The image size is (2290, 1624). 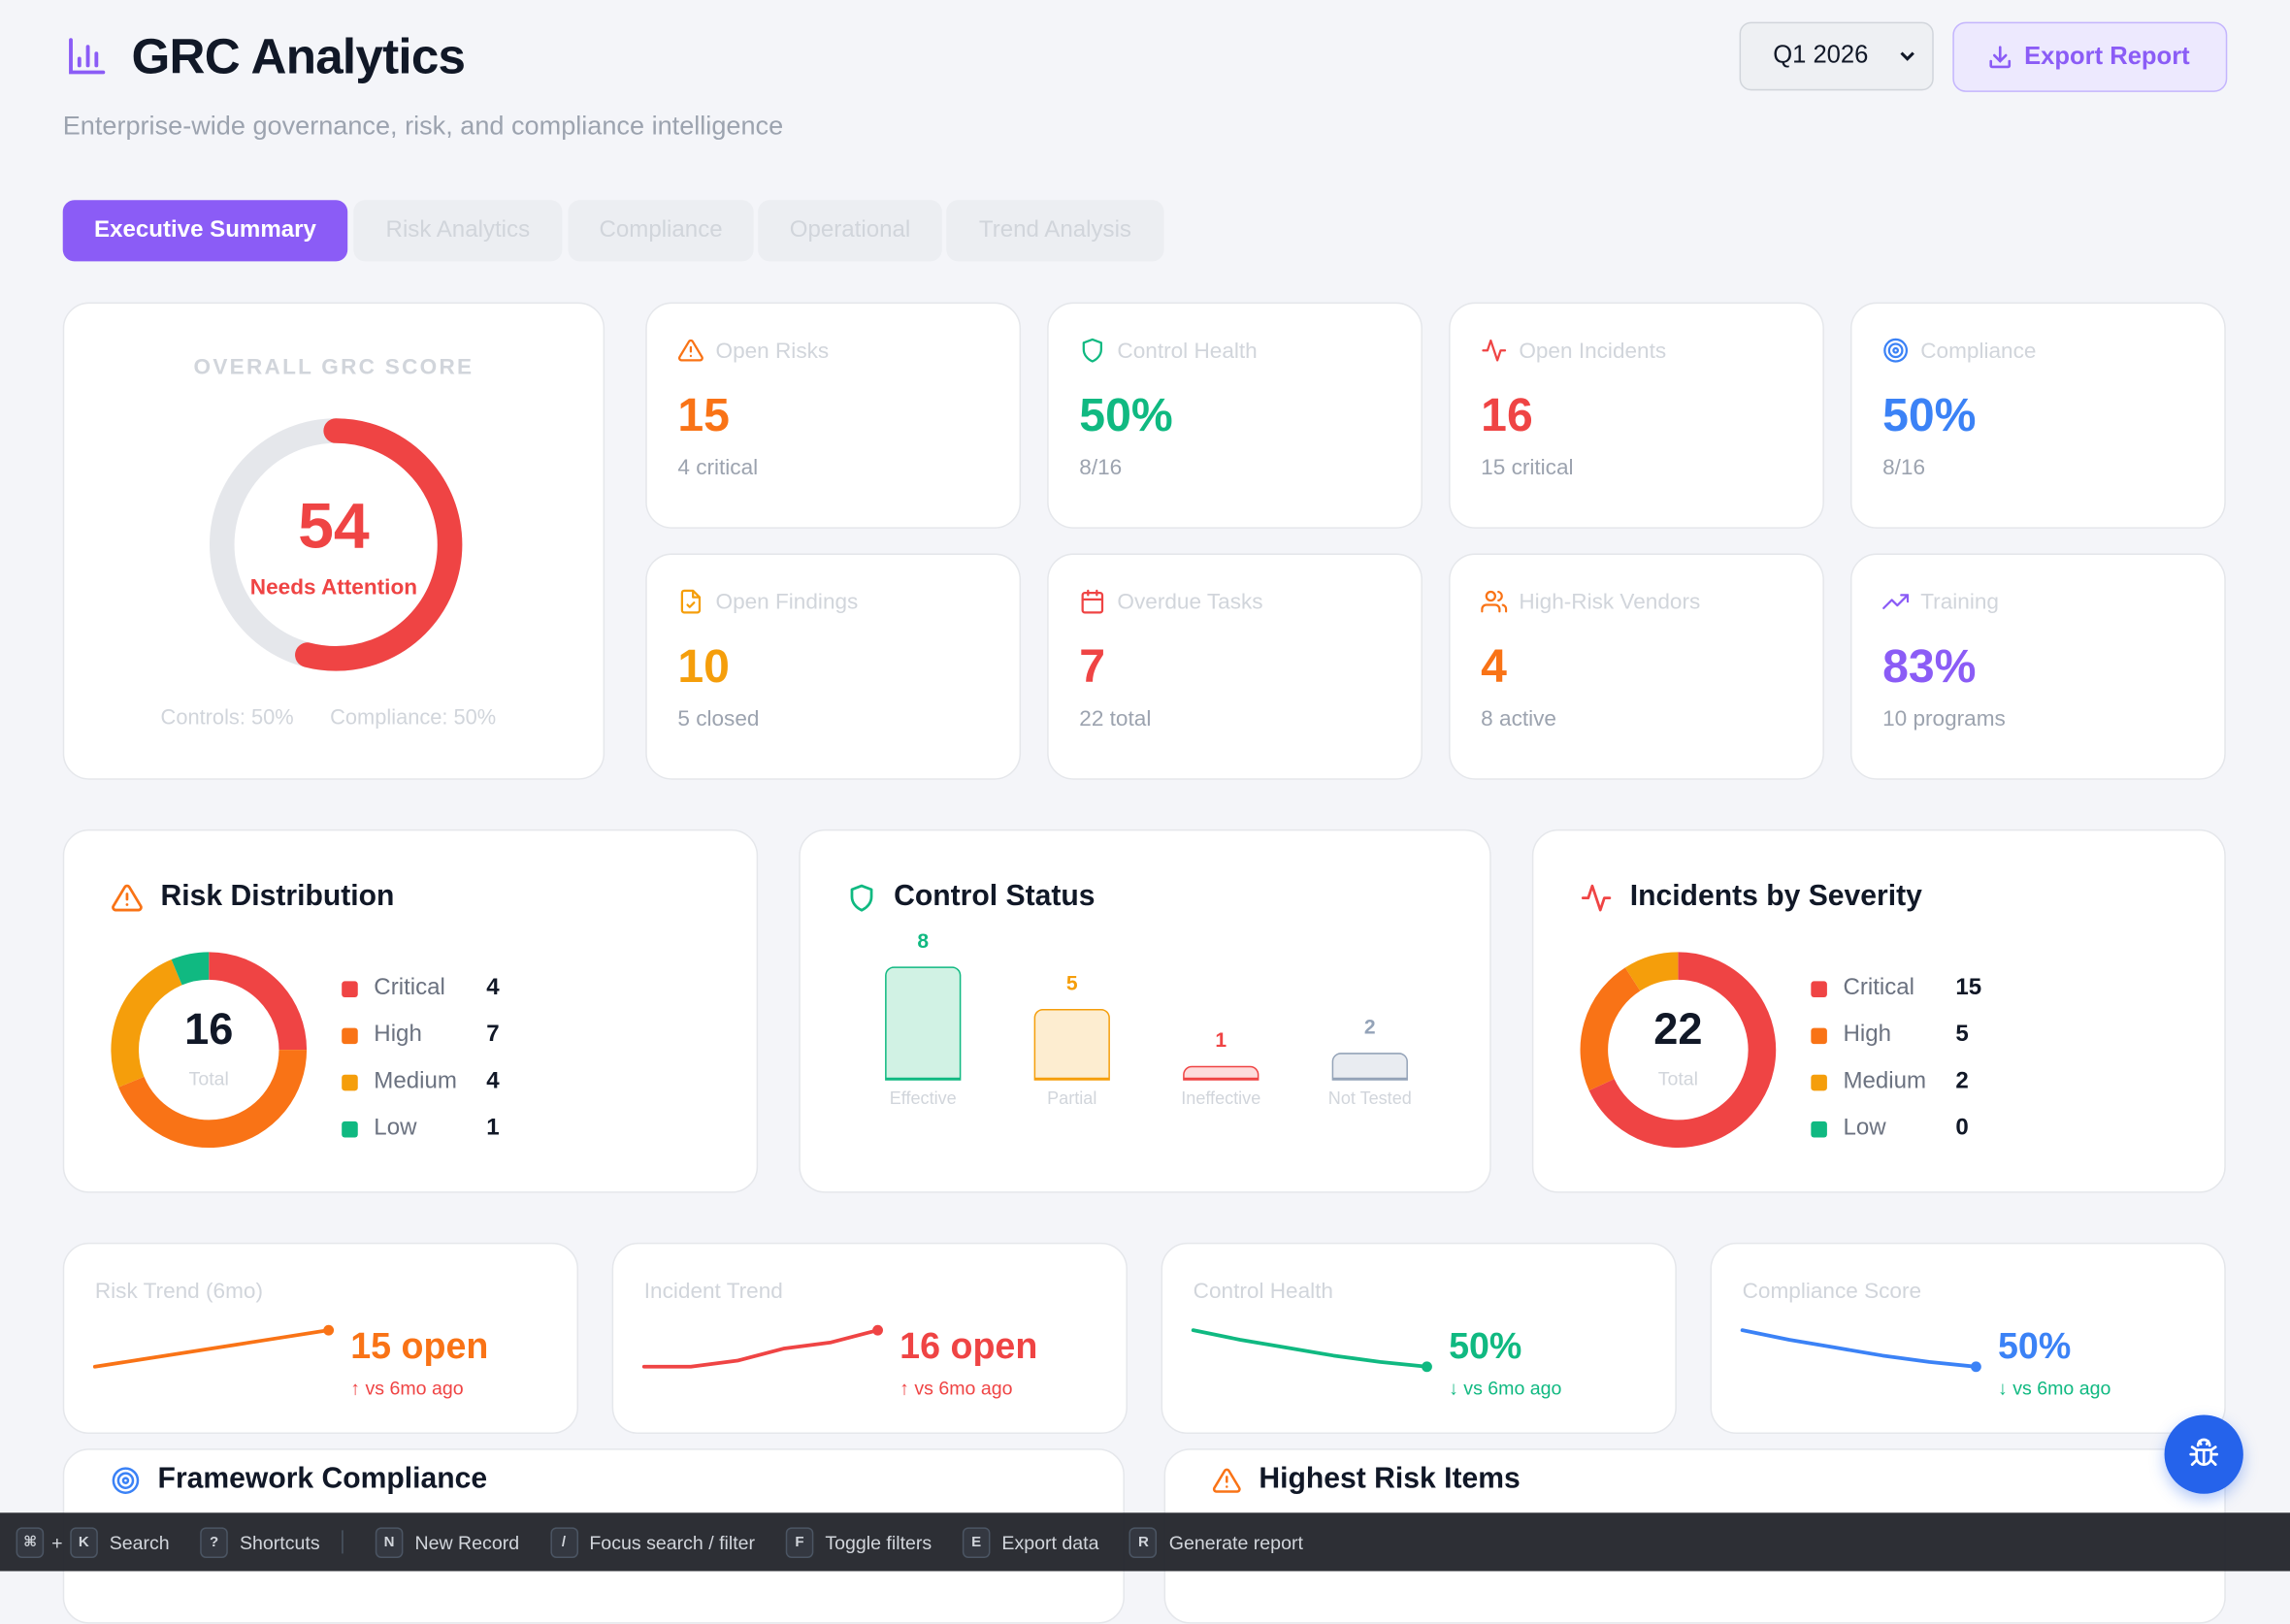 What do you see at coordinates (787, 601) in the screenshot?
I see `kpi-label: Open Findings` at bounding box center [787, 601].